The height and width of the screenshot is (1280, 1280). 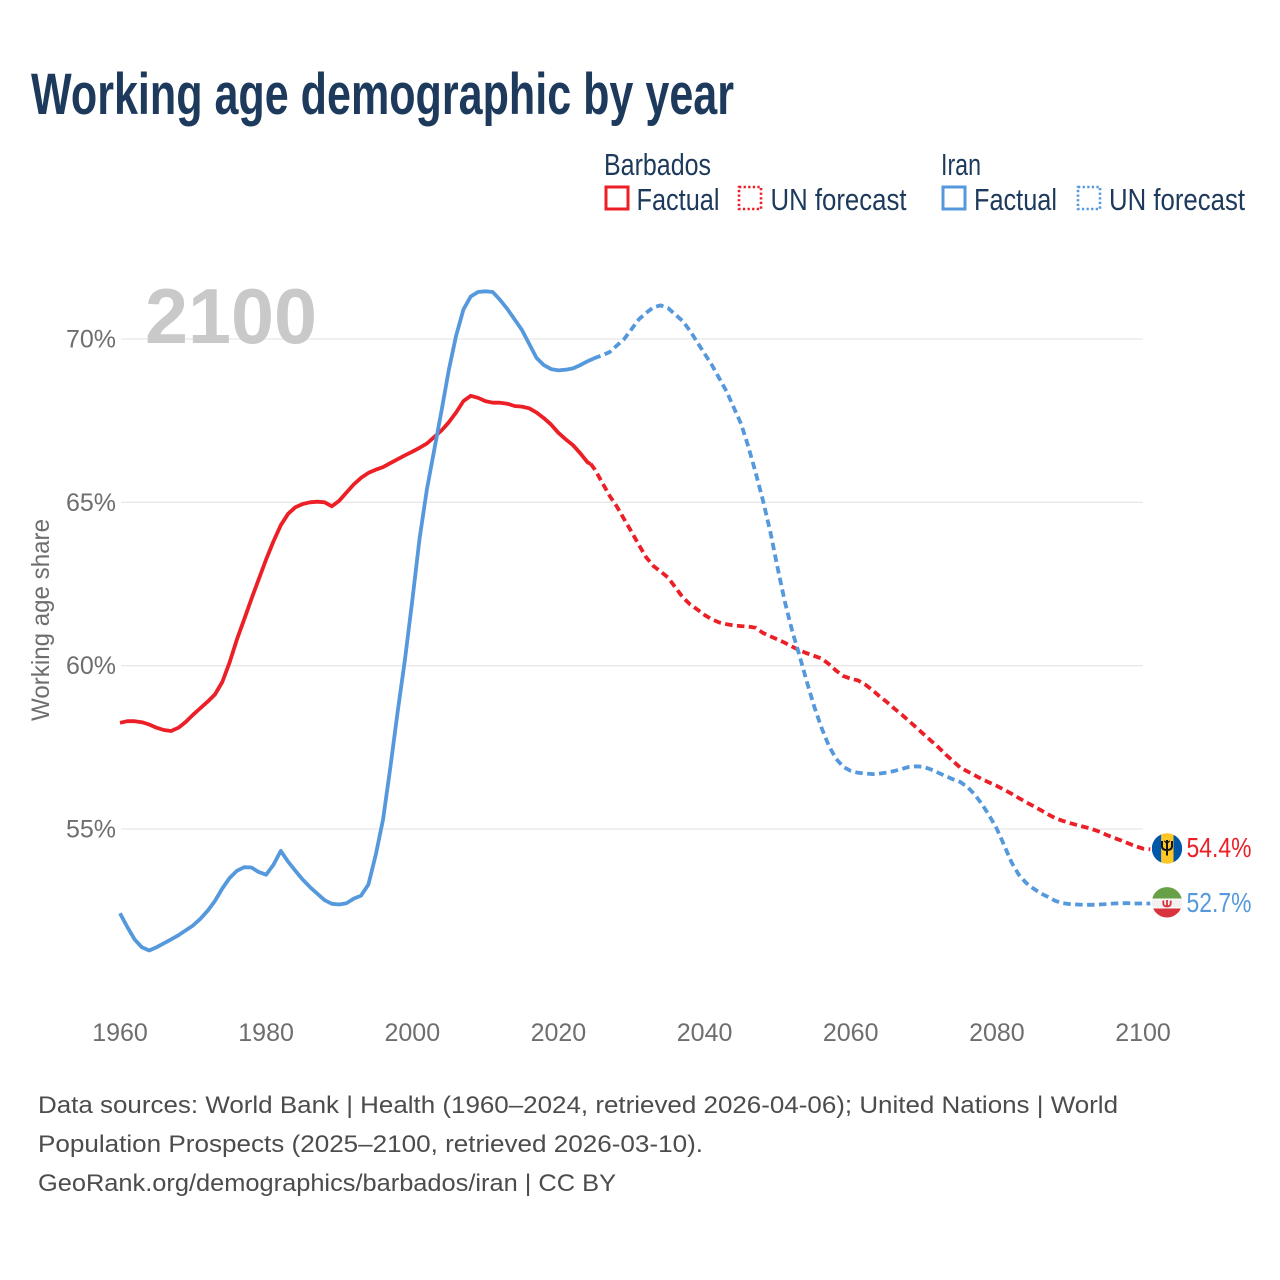 What do you see at coordinates (91, 830) in the screenshot?
I see `svg-text: 55%` at bounding box center [91, 830].